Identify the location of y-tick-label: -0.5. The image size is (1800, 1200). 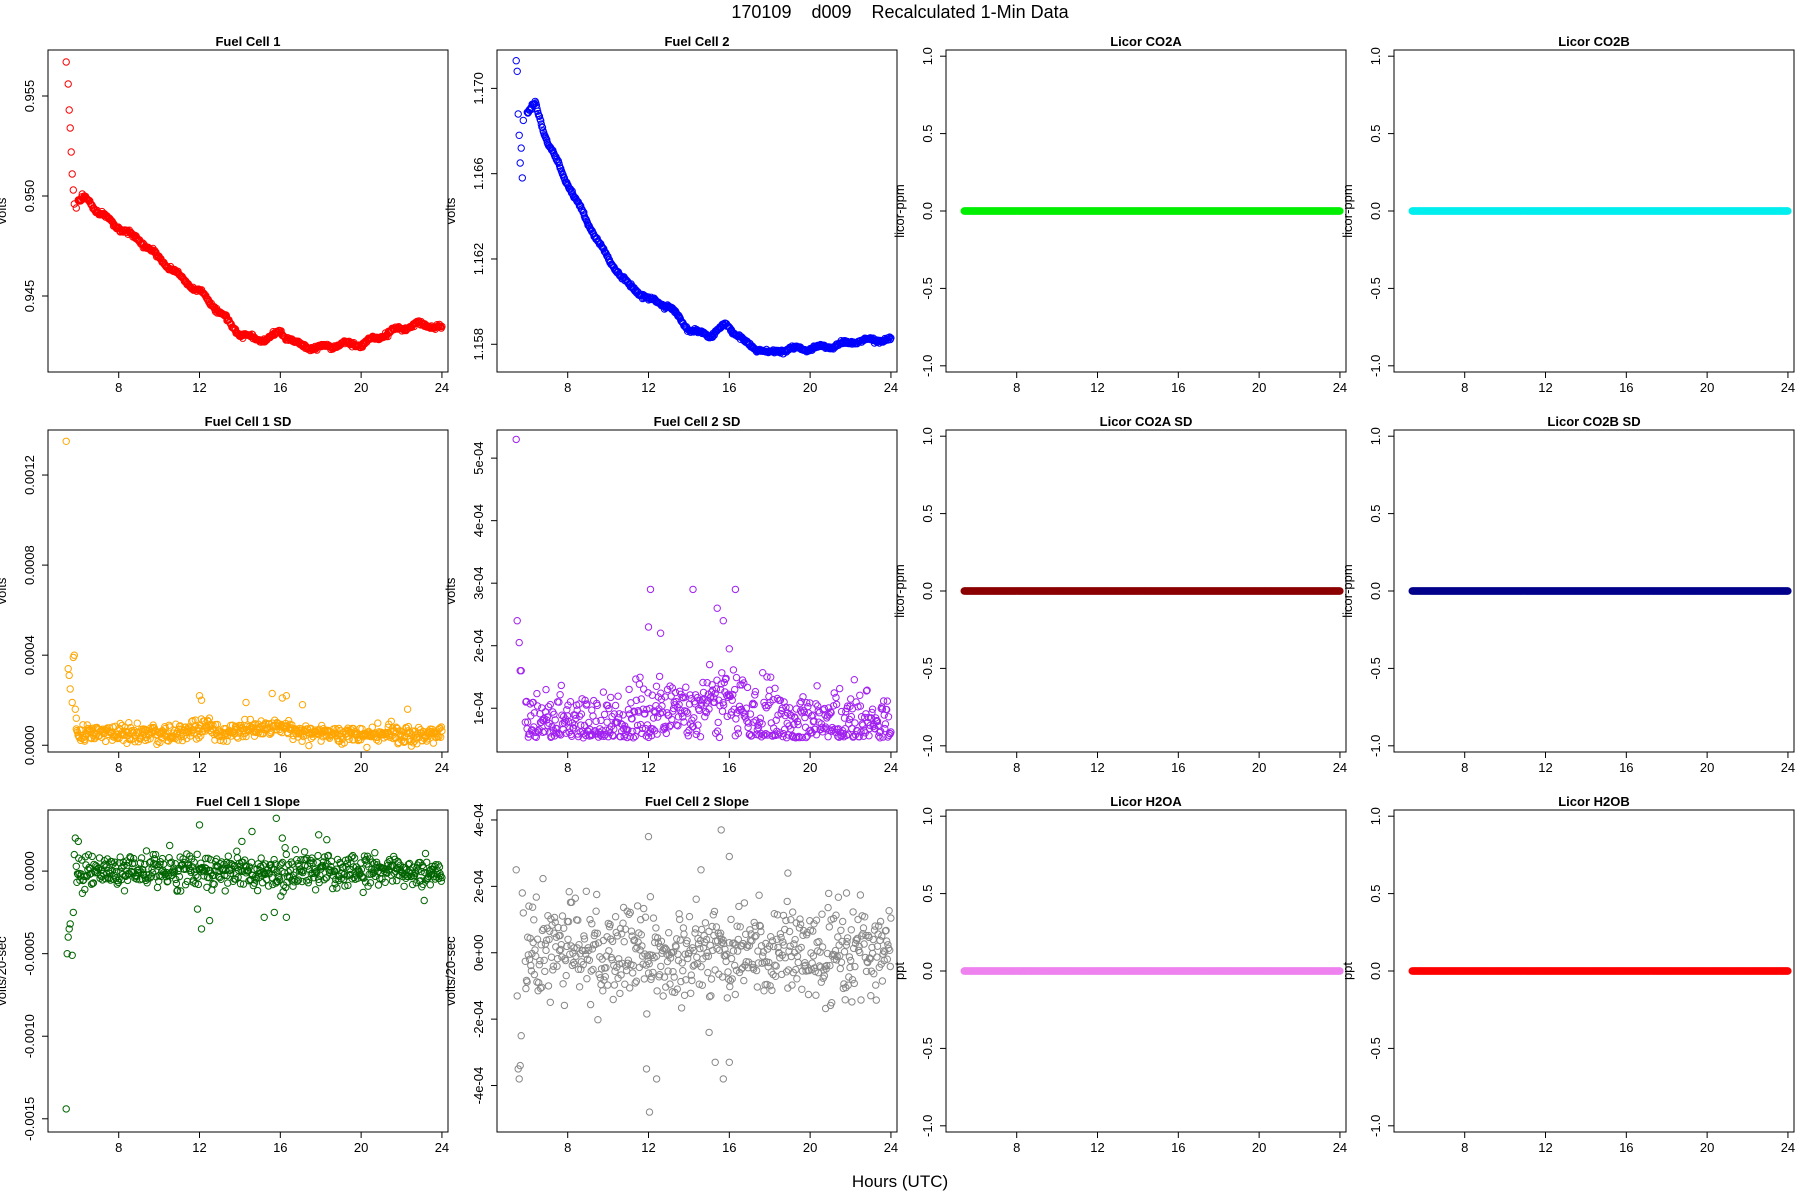
(927, 288).